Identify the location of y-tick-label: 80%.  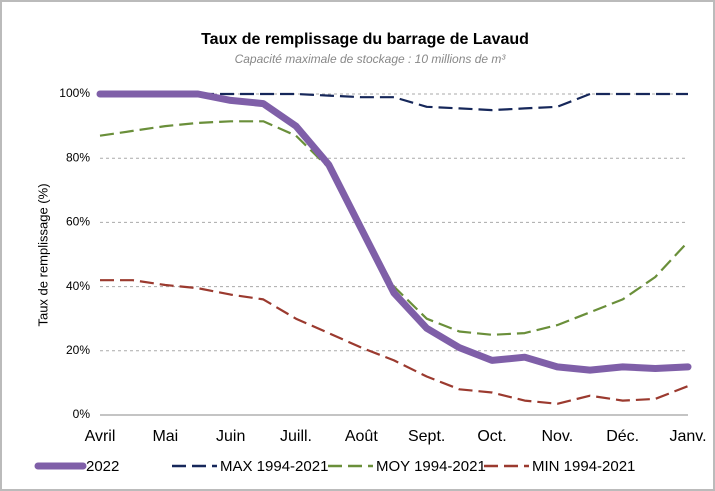
(78, 157).